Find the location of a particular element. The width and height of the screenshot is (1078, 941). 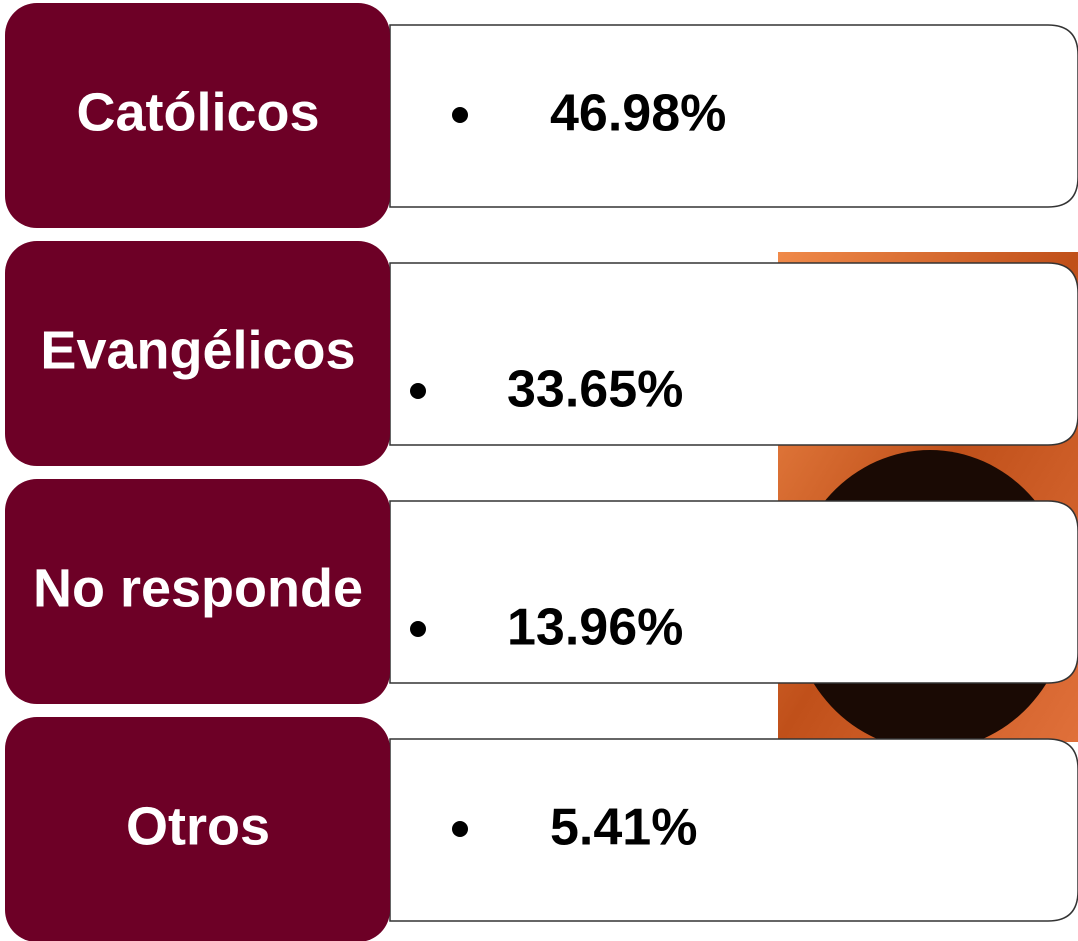

category-label: Otros is located at coordinates (198, 826).